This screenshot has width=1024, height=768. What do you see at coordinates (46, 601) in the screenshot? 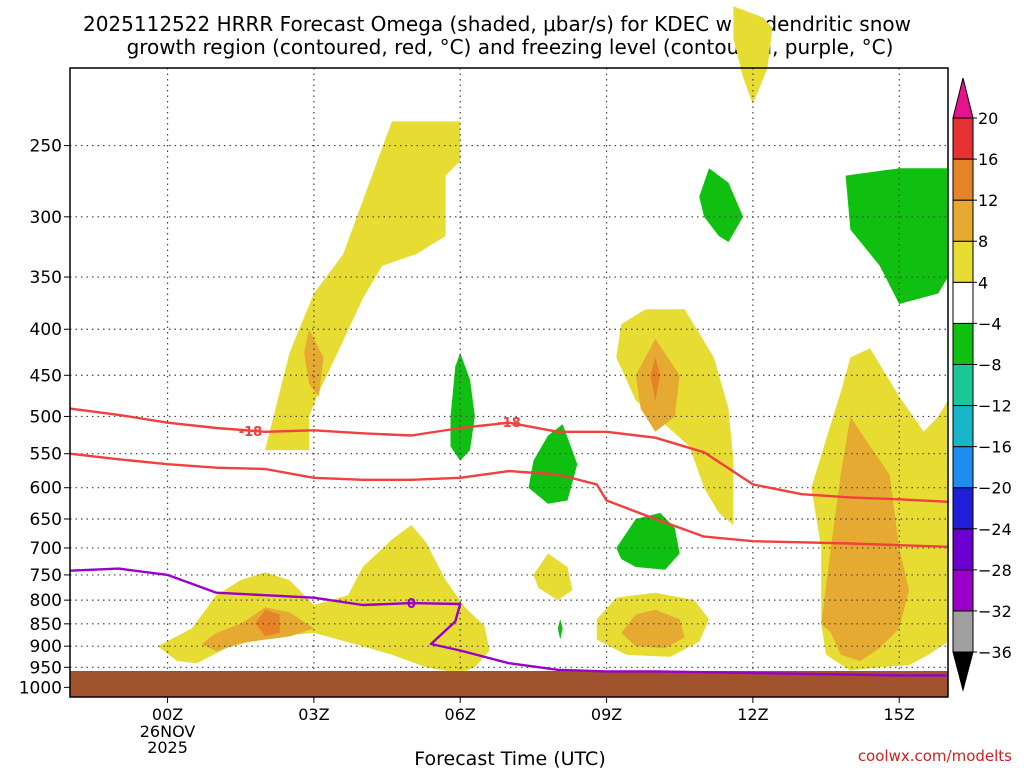
I see `y-tick-label: 800` at bounding box center [46, 601].